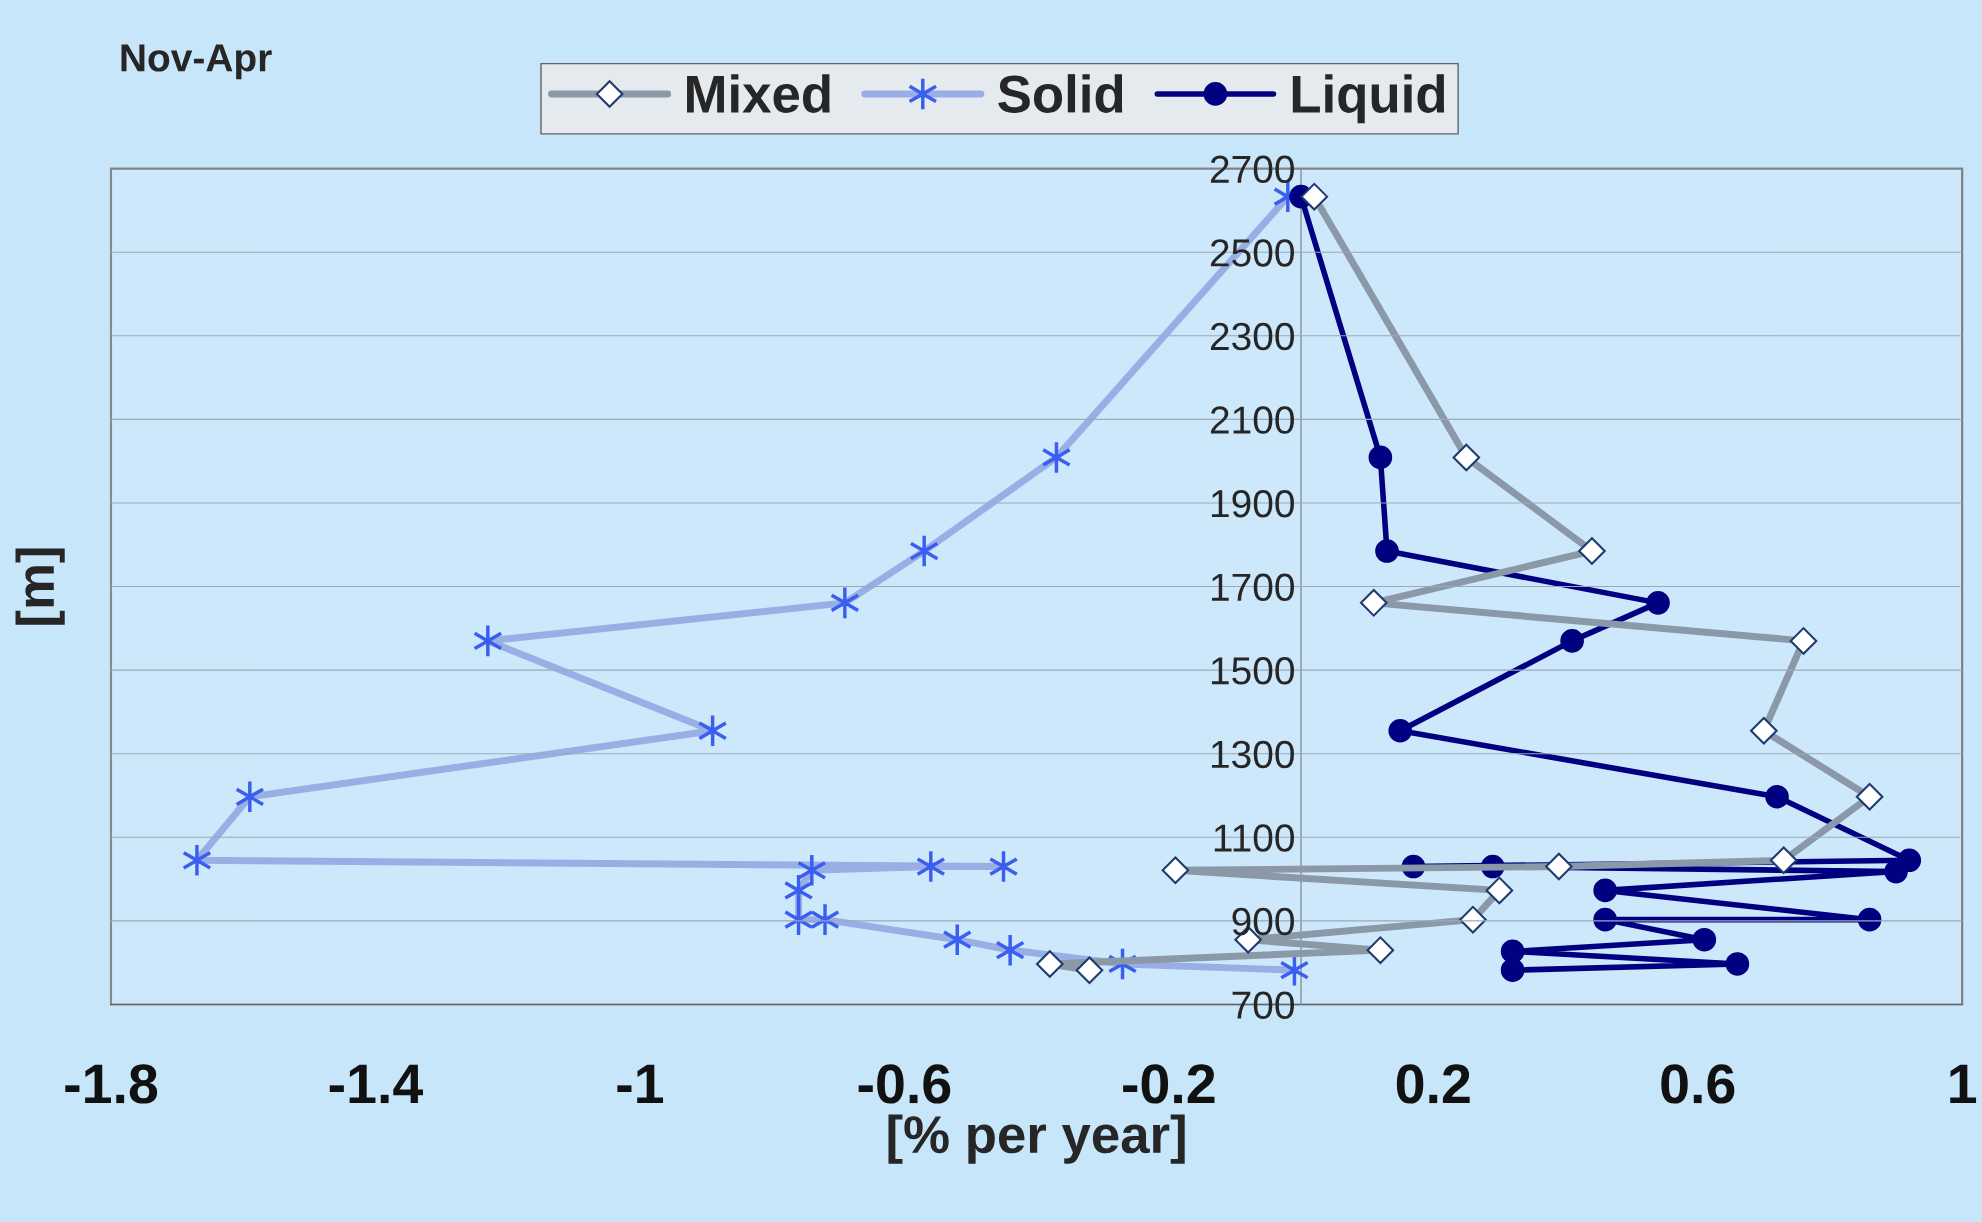 This screenshot has height=1222, width=1982. I want to click on y-tick-label: 2300, so click(1252, 336).